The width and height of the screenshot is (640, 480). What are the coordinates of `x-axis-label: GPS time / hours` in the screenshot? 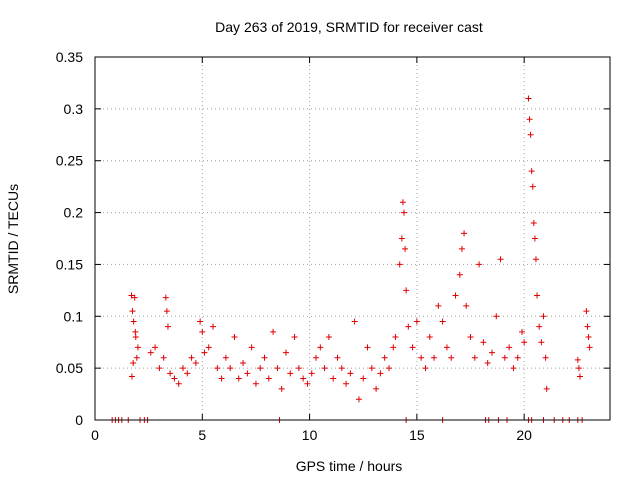 It's located at (349, 466).